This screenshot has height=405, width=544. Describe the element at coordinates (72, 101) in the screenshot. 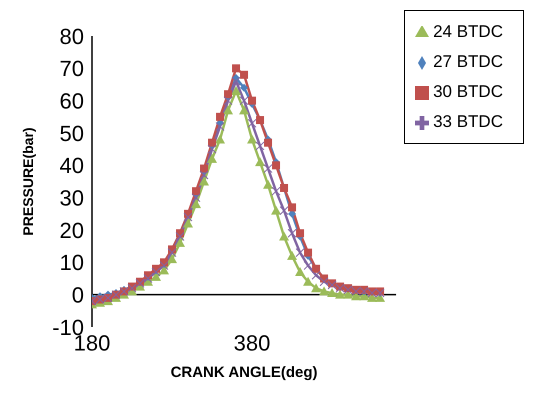

I see `y-tick-label: 60` at that location.